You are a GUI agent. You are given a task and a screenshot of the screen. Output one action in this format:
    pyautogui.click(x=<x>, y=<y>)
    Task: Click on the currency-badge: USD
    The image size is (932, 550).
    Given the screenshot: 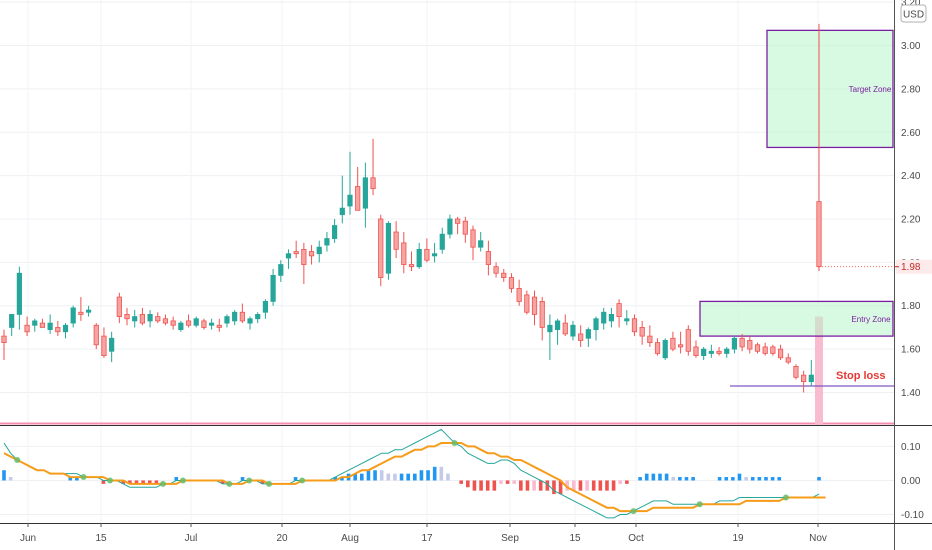 What is the action you would take?
    pyautogui.click(x=913, y=13)
    